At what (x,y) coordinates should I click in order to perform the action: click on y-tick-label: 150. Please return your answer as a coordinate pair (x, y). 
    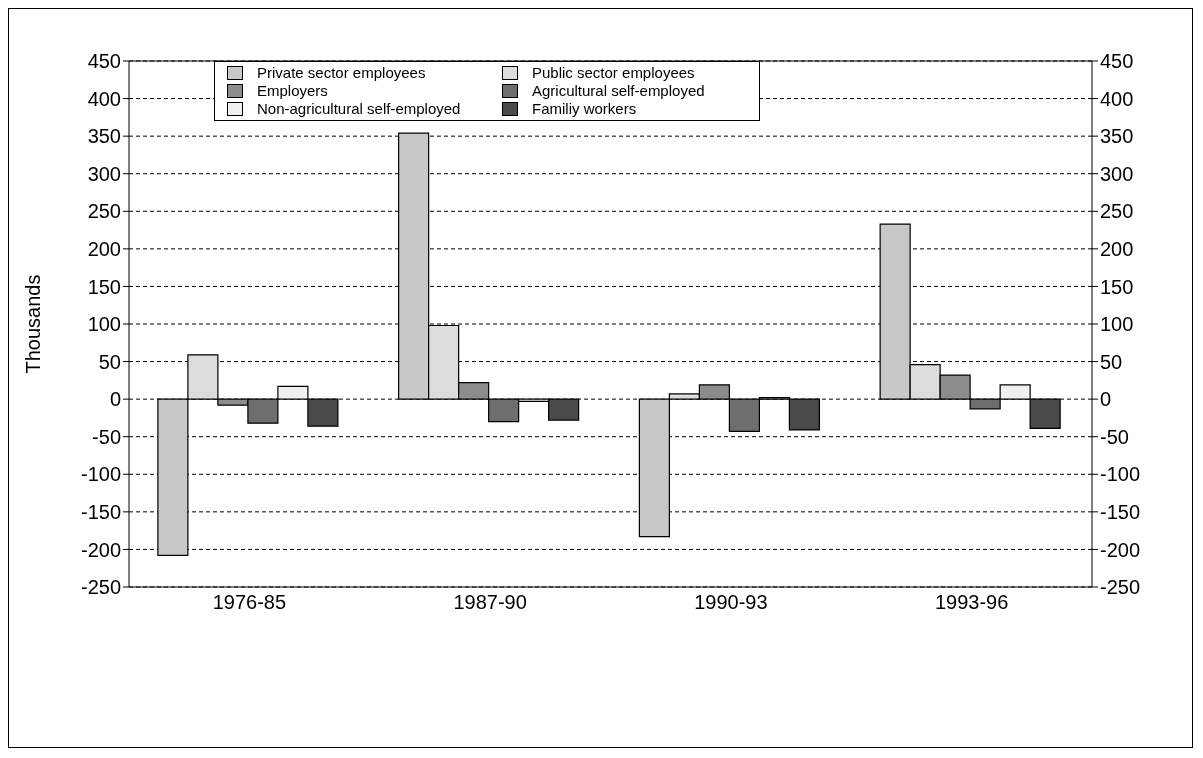
    Looking at the image, I should click on (104, 286).